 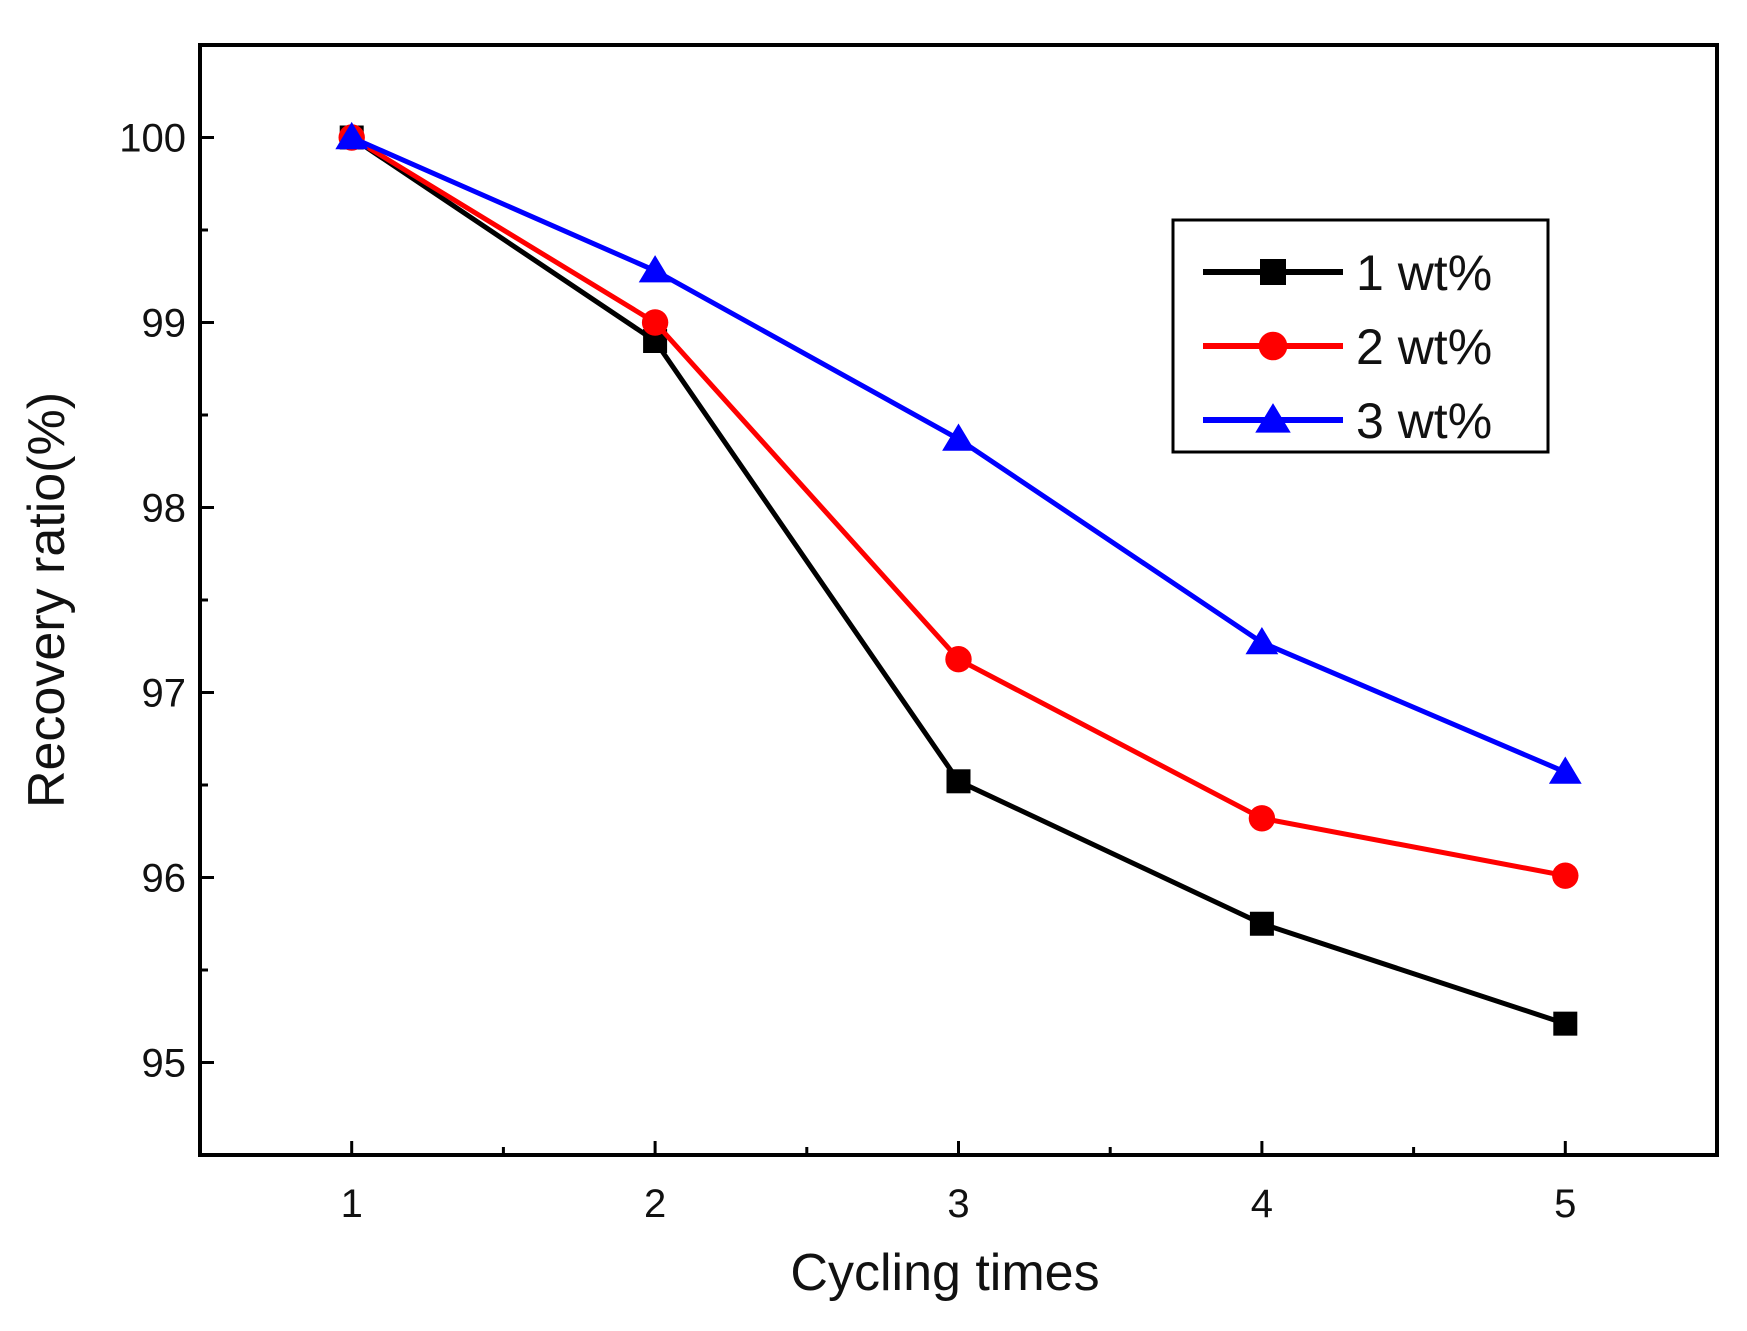 I want to click on y-tick-label: 95, so click(x=164, y=1064).